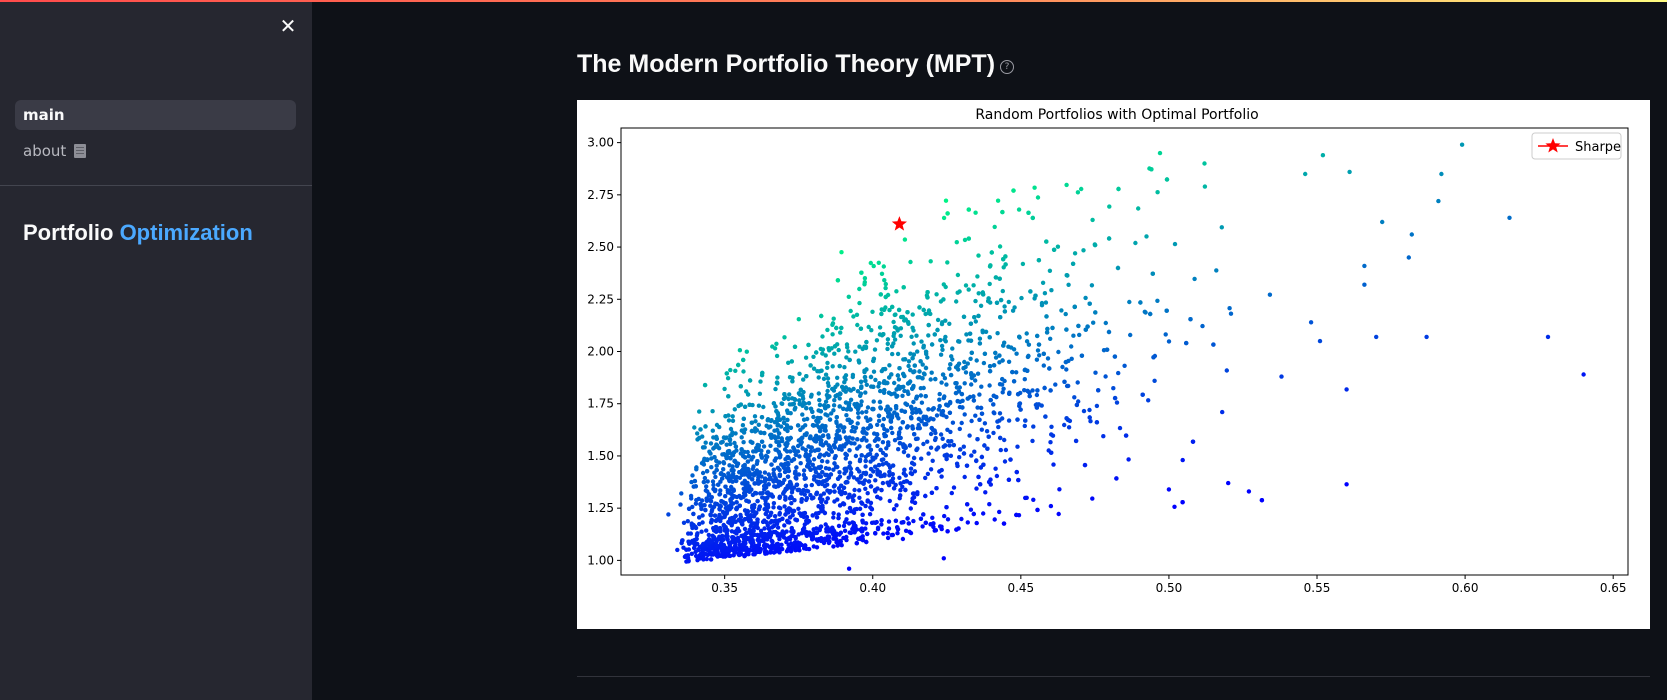 The width and height of the screenshot is (1667, 700). Describe the element at coordinates (155, 115) in the screenshot. I see `sidebar-item-main: main` at that location.